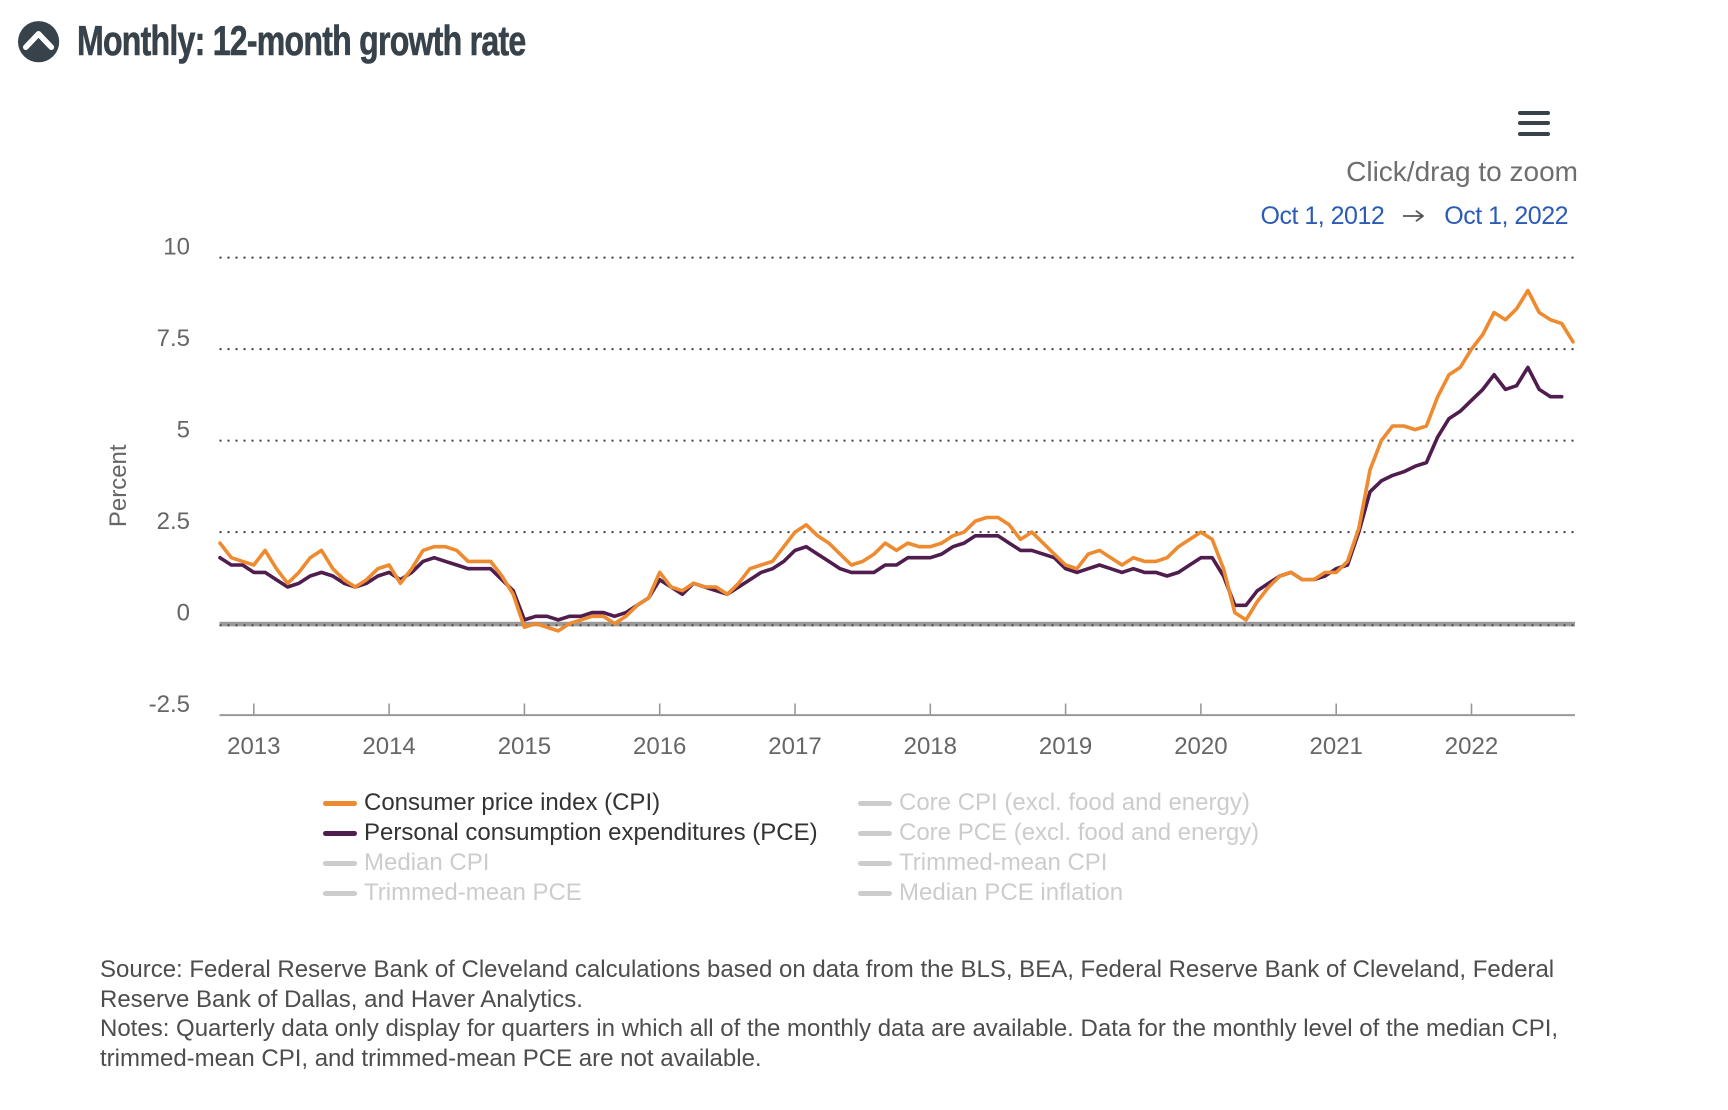  I want to click on svg-text: 2022, so click(1471, 746).